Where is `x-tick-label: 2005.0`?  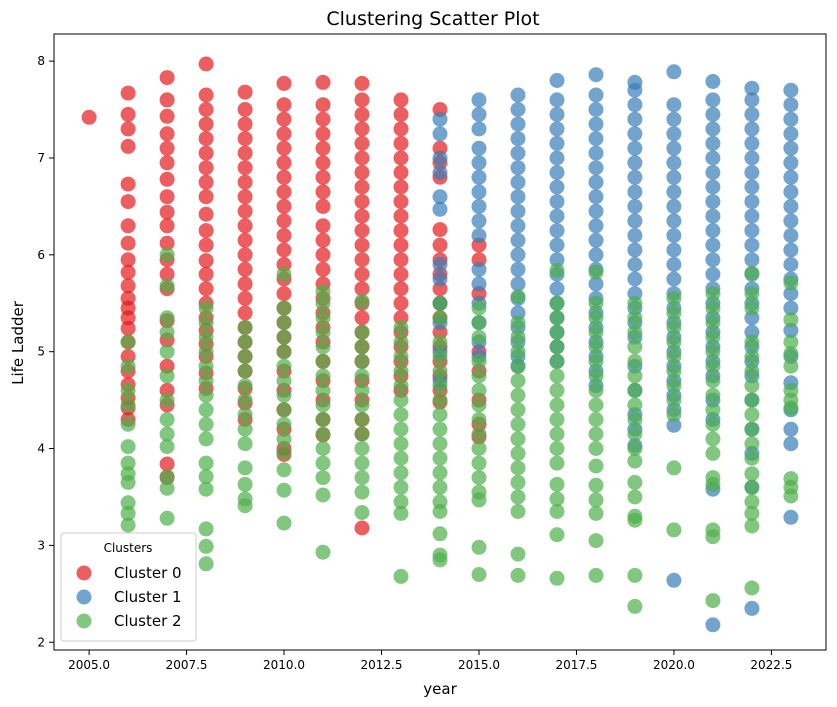
x-tick-label: 2005.0 is located at coordinates (89, 665).